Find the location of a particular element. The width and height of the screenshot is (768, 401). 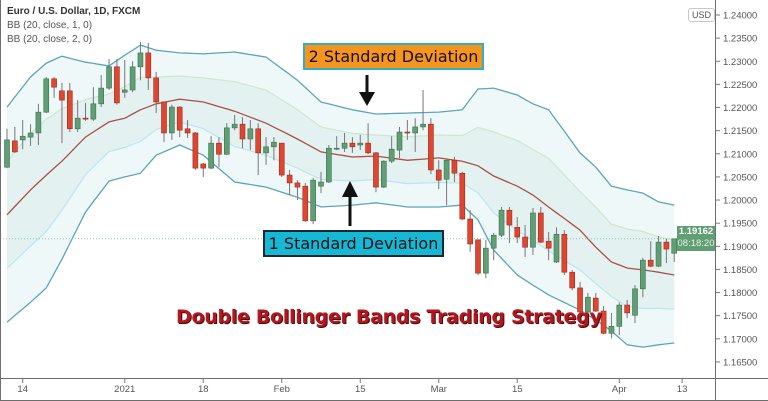

price-tick-label: 1.20500 is located at coordinates (740, 177).